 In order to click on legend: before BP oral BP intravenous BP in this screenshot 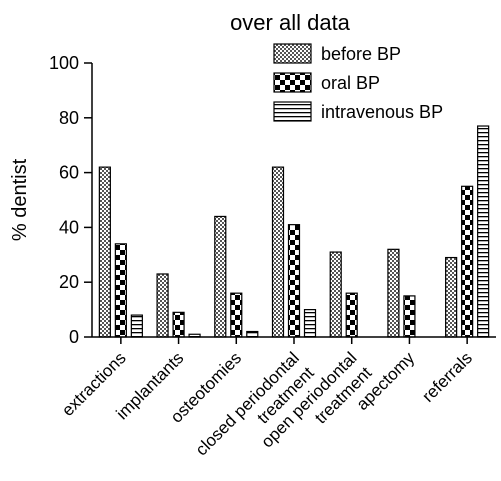, I will do `click(358, 82)`.